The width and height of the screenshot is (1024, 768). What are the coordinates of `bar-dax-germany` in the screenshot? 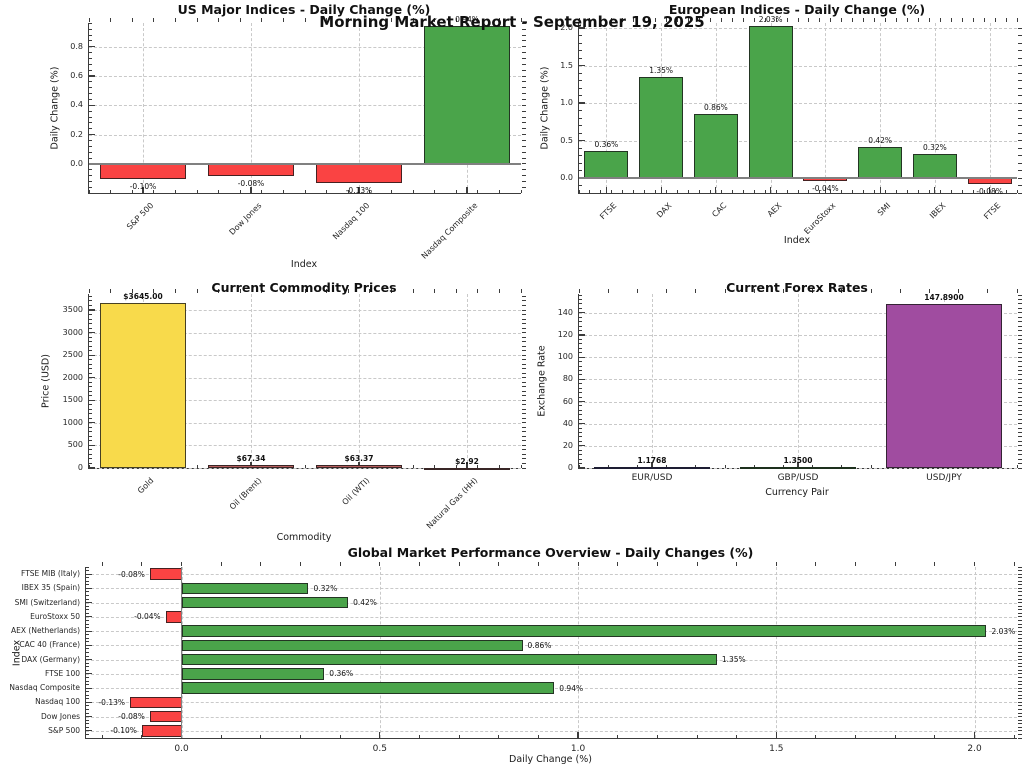 It's located at (449, 659).